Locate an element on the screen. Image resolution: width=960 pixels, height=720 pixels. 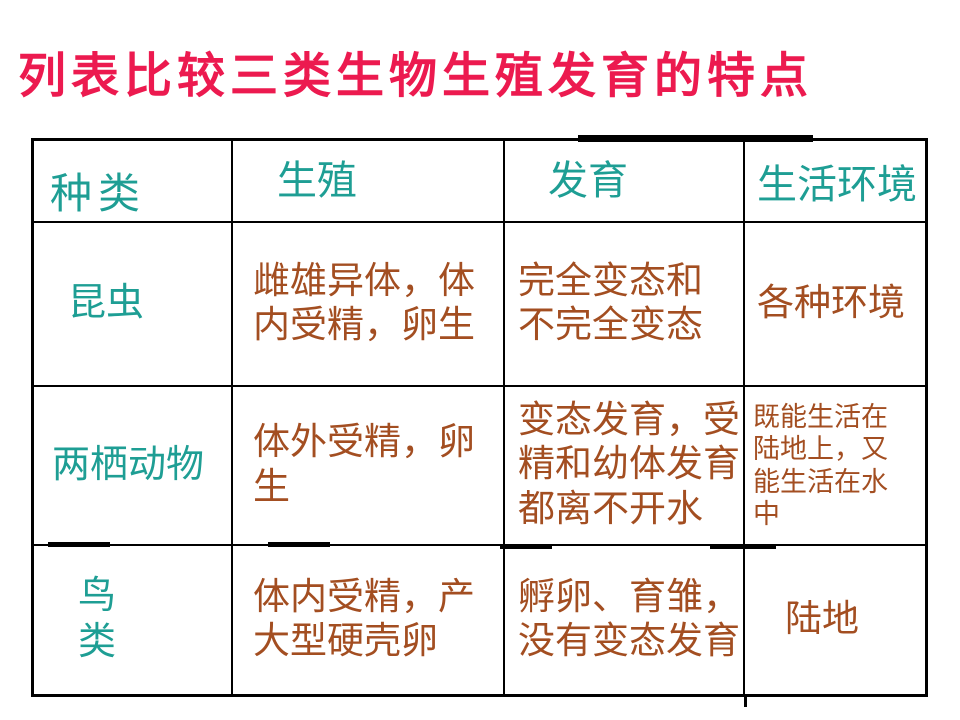
slide-title: 列表比较三类生物生殖发育的特点 is located at coordinates (416, 76).